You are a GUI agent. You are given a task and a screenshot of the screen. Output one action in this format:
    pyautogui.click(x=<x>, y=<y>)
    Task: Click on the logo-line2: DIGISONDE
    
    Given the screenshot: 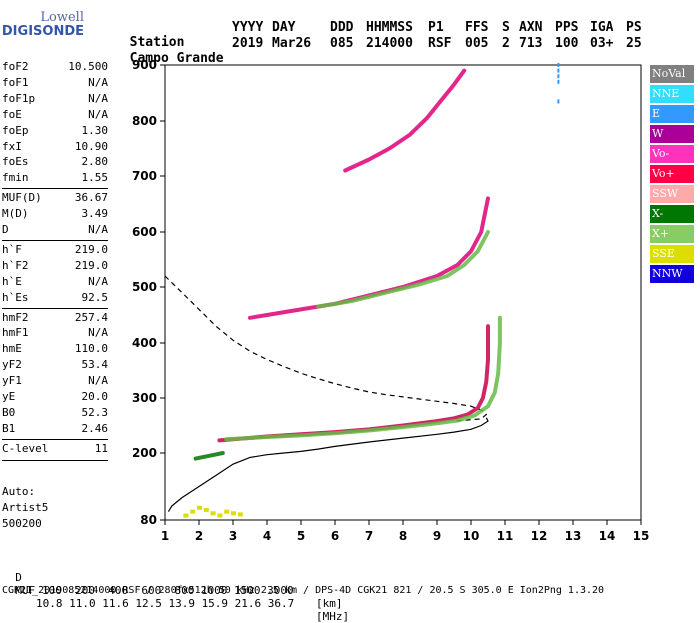 What is the action you would take?
    pyautogui.click(x=42, y=31)
    